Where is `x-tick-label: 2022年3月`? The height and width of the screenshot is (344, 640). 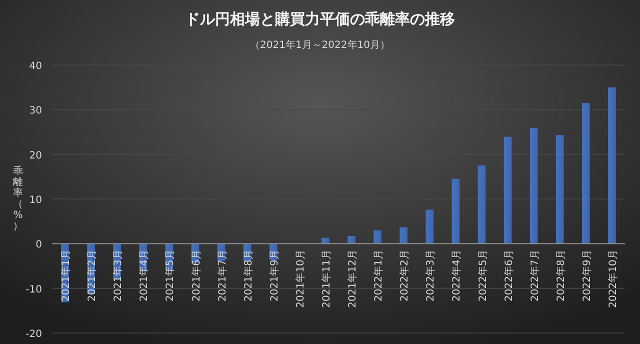
x-tick-label: 2022年3月 is located at coordinates (430, 276).